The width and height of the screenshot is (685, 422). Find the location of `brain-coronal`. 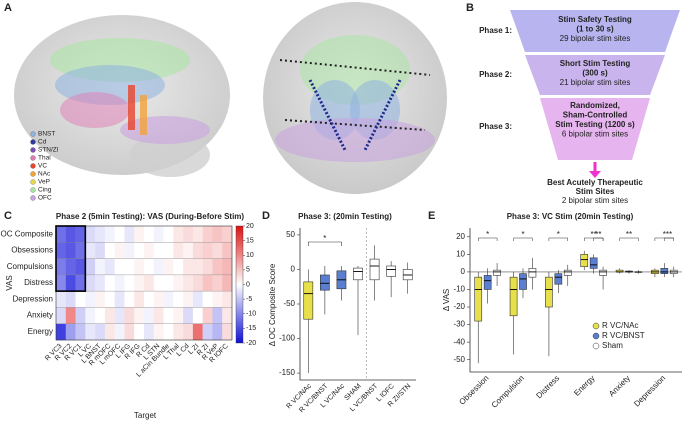

brain-coronal is located at coordinates (355, 98).